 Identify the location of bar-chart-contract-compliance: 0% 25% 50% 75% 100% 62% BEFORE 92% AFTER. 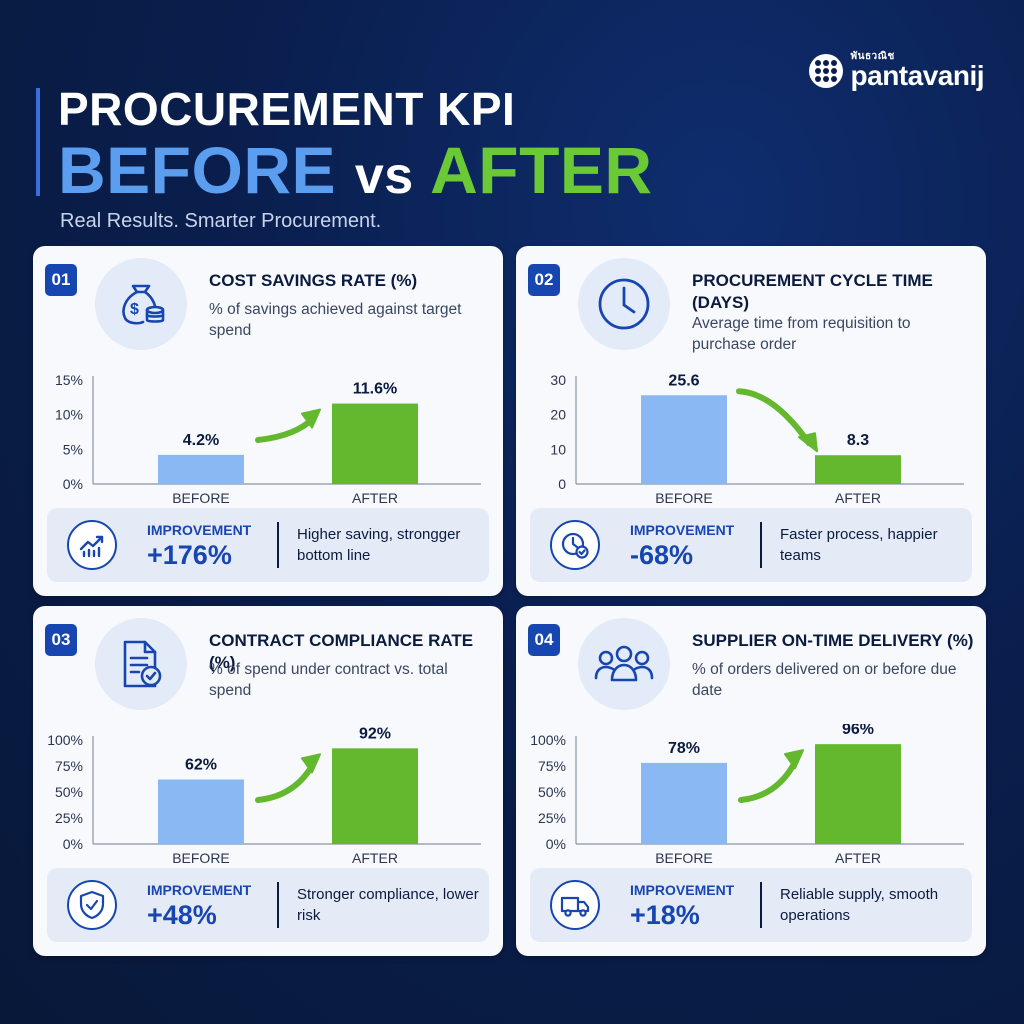
(264, 795).